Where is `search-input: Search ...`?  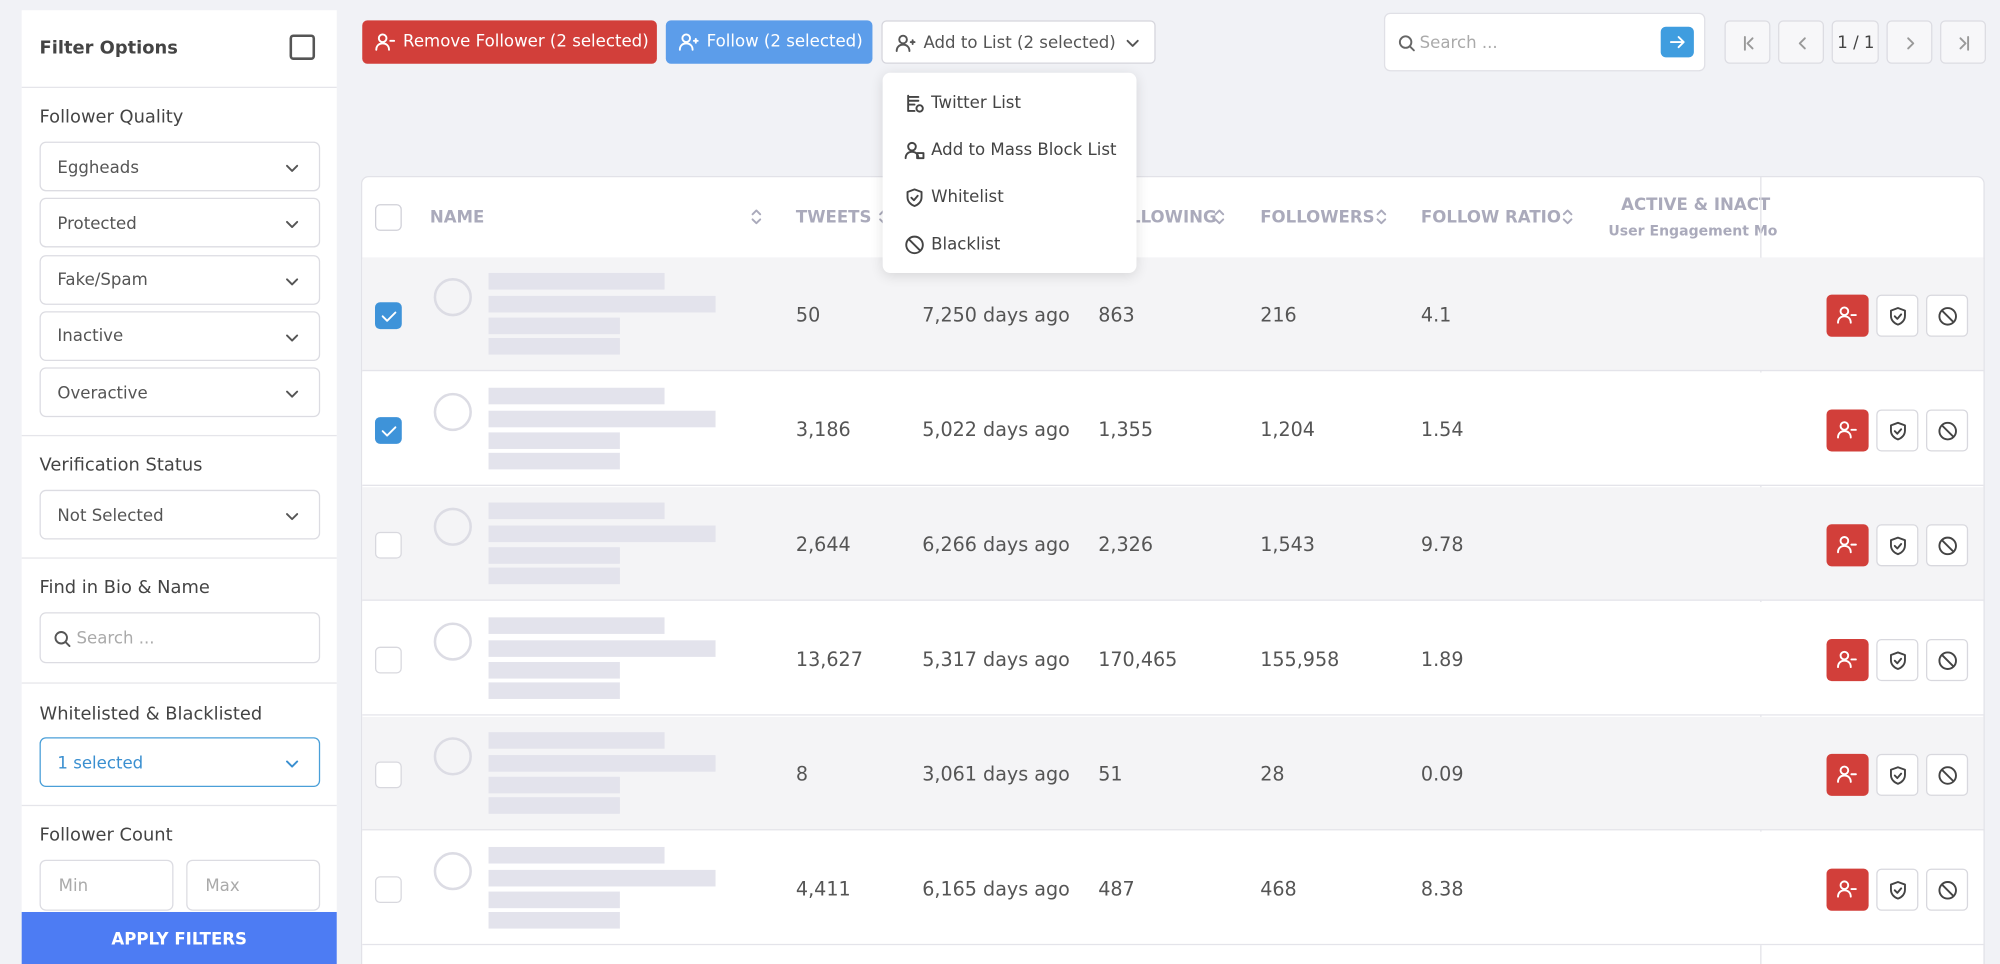
search-input: Search ... is located at coordinates (180, 638).